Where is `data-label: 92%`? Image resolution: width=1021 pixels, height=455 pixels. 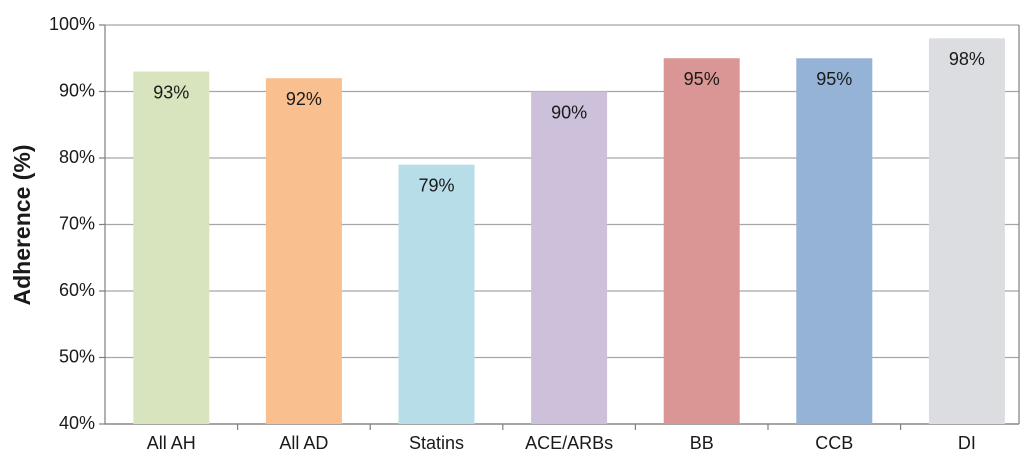
data-label: 92% is located at coordinates (304, 99).